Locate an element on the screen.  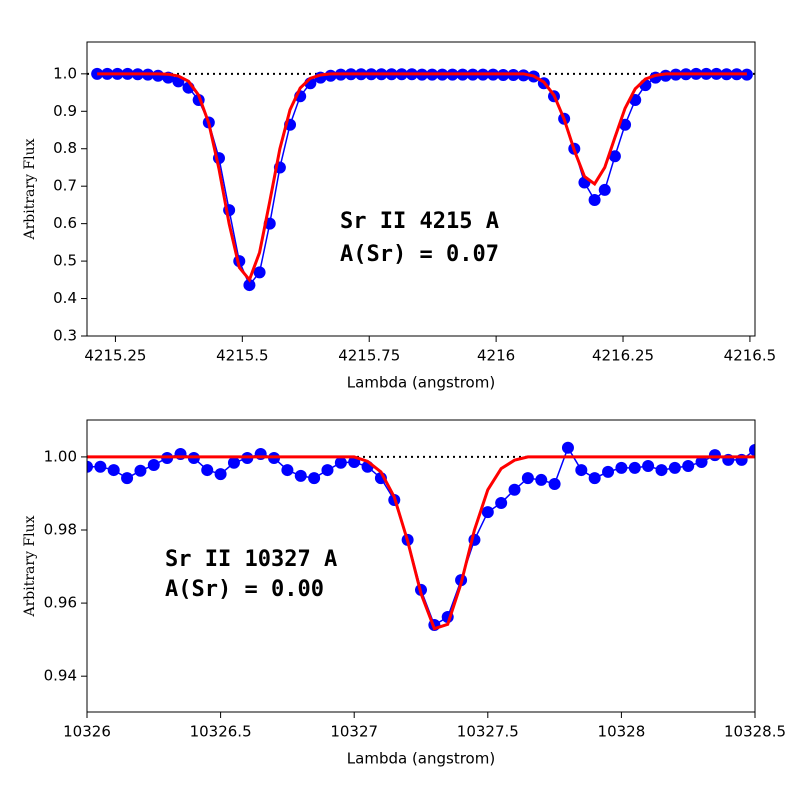
x-tick-label: 10326 is located at coordinates (87, 732).